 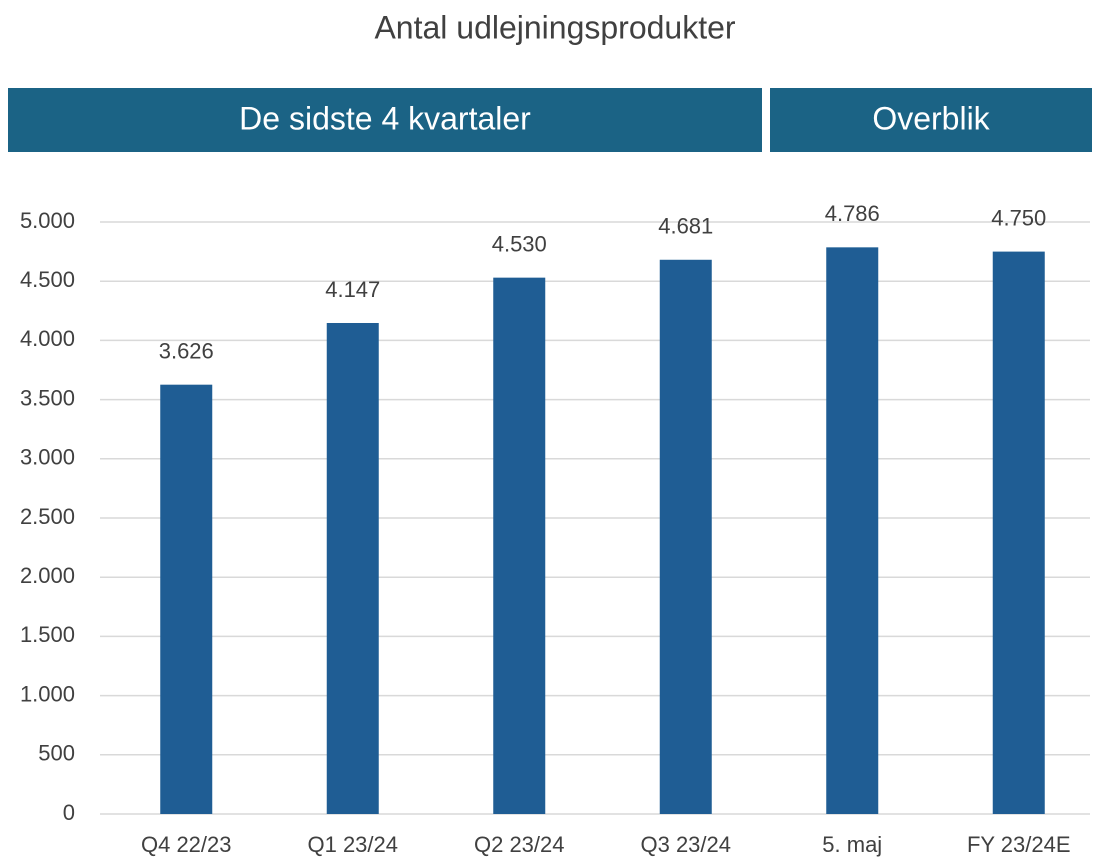 What do you see at coordinates (47, 397) in the screenshot?
I see `y-tick-label: 3.500` at bounding box center [47, 397].